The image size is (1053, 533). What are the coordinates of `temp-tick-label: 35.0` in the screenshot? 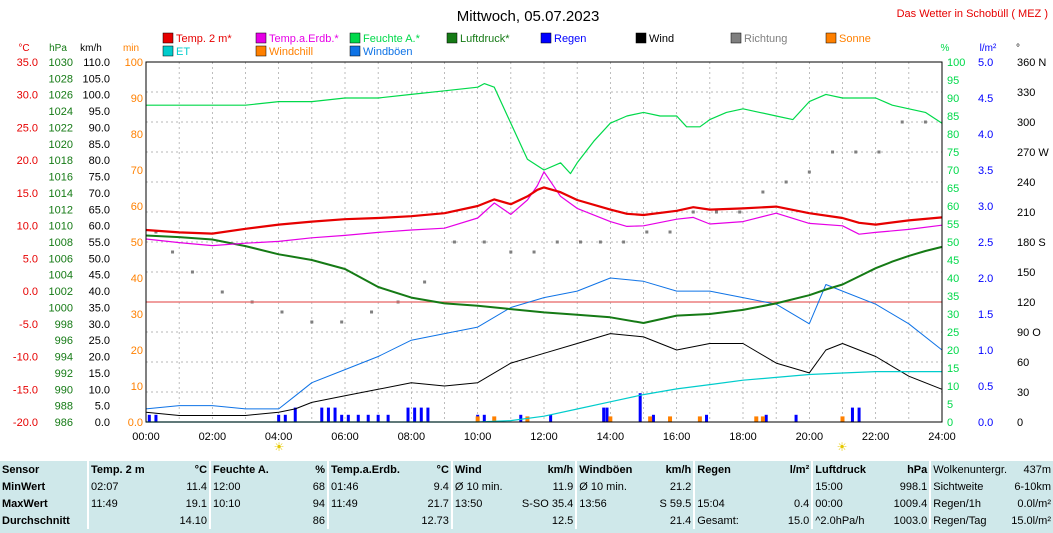 It's located at (27, 63).